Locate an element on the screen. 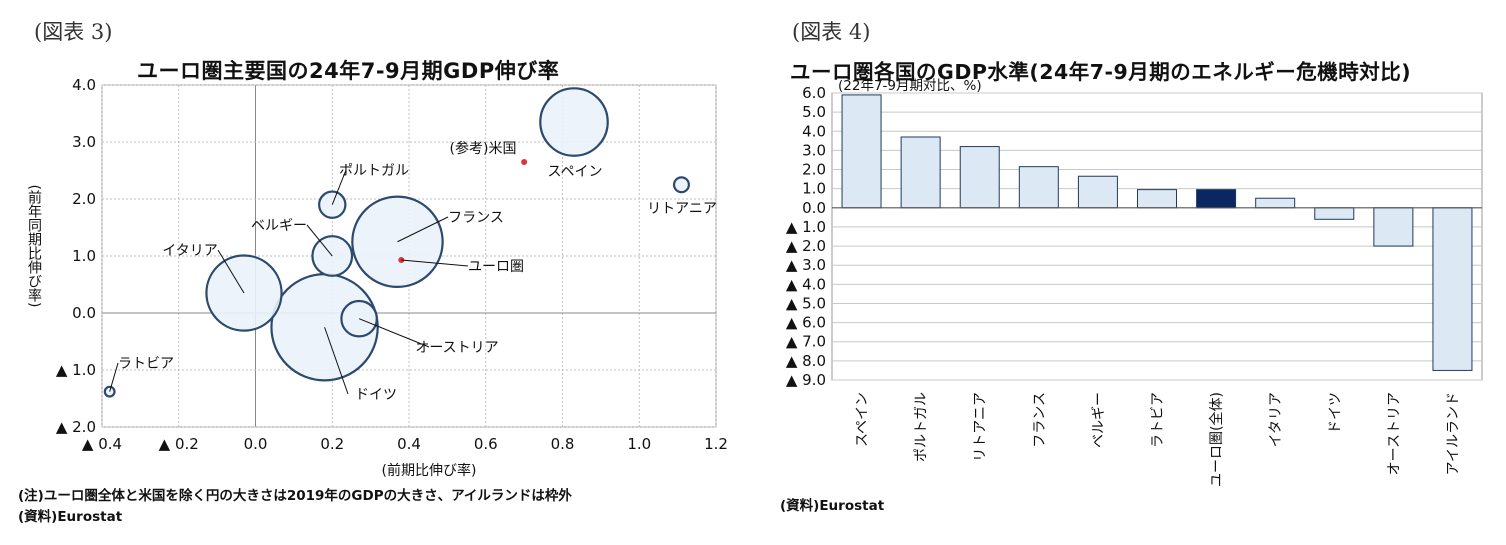  x-tick-label: 0.4 is located at coordinates (409, 444).